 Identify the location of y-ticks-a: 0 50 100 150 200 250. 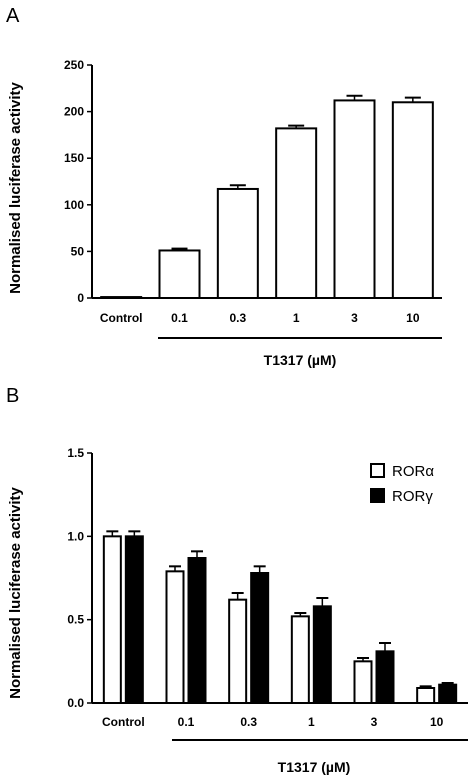
(78, 181).